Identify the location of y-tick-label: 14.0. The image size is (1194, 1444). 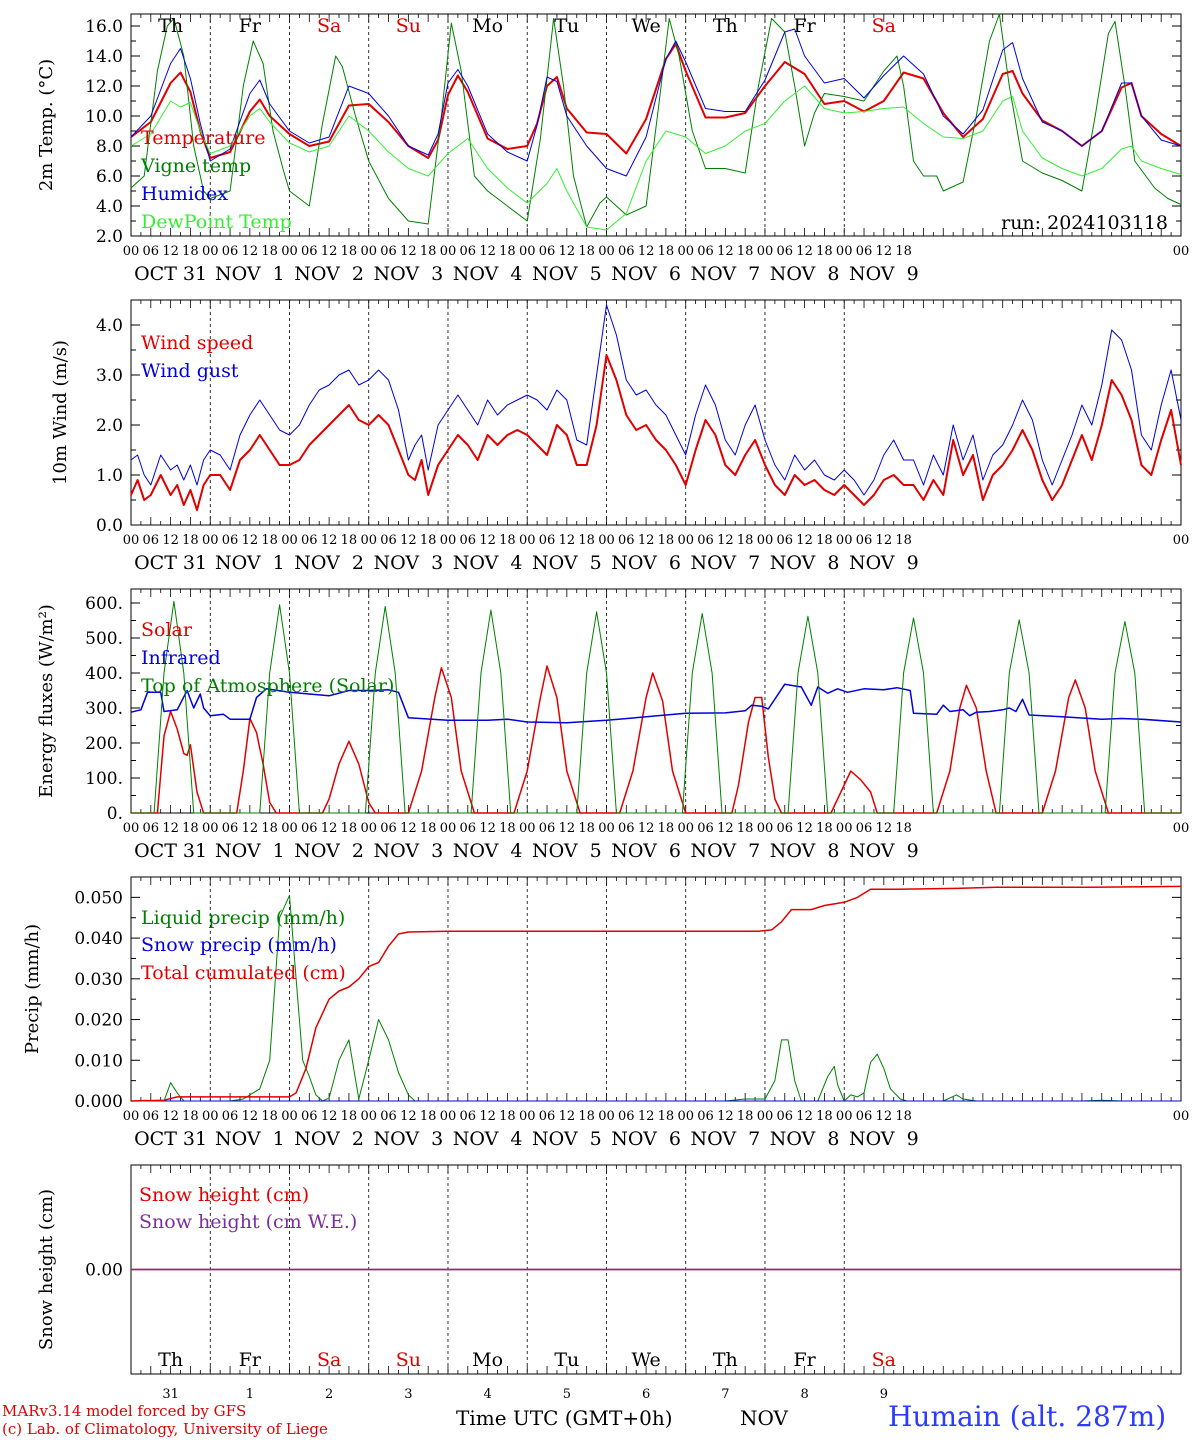
(104, 57).